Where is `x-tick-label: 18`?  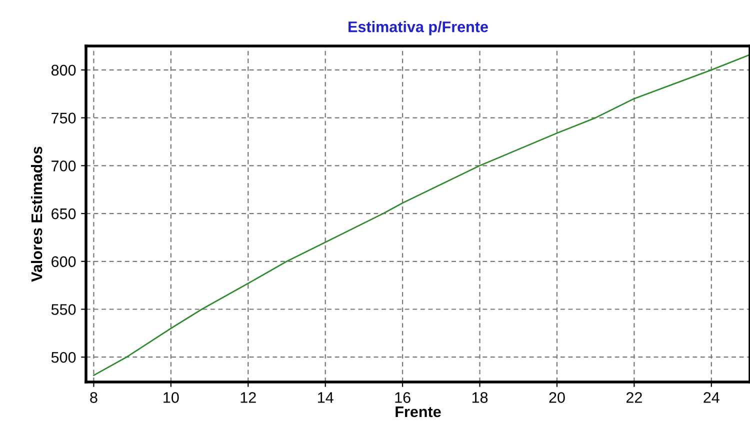
x-tick-label: 18 is located at coordinates (480, 397).